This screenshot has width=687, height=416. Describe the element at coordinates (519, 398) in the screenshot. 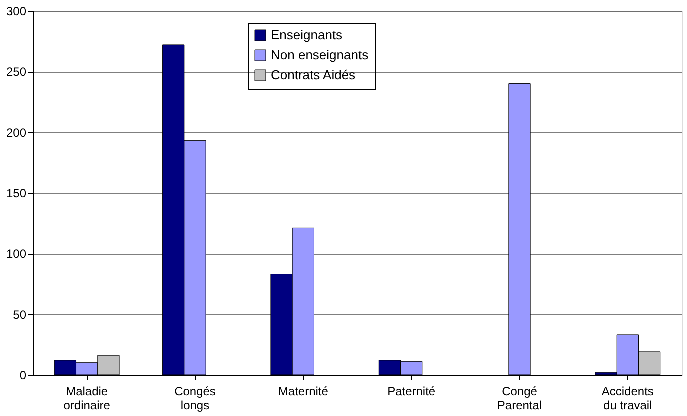

I see `x-tick-label: Congé Parental` at that location.